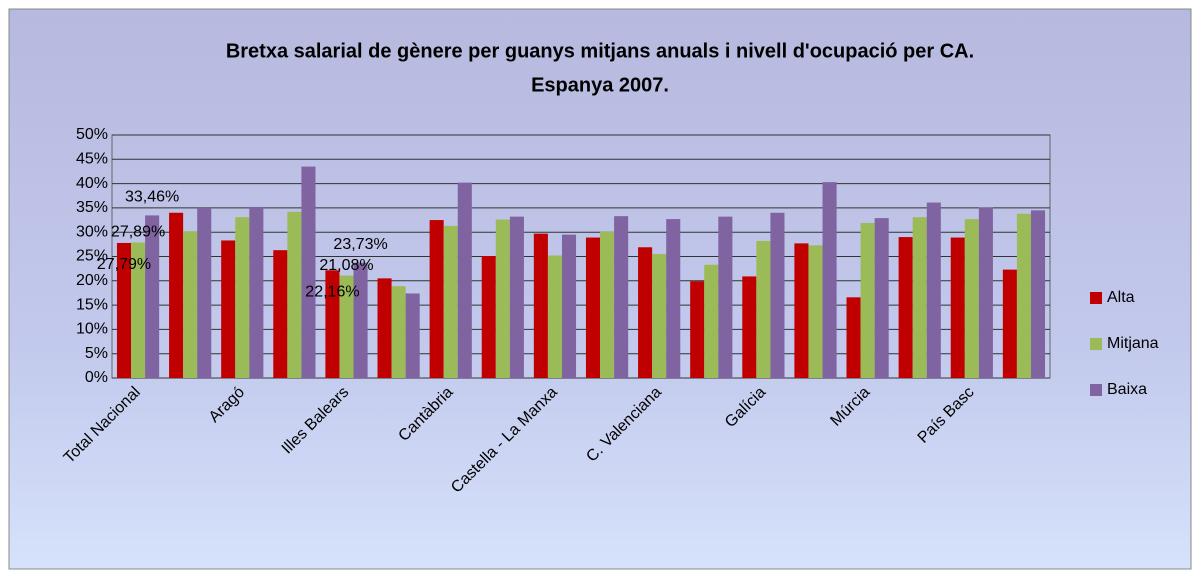 This screenshot has height=581, width=1201. Describe the element at coordinates (138, 232) in the screenshot. I see `data-label: 27,89%` at that location.